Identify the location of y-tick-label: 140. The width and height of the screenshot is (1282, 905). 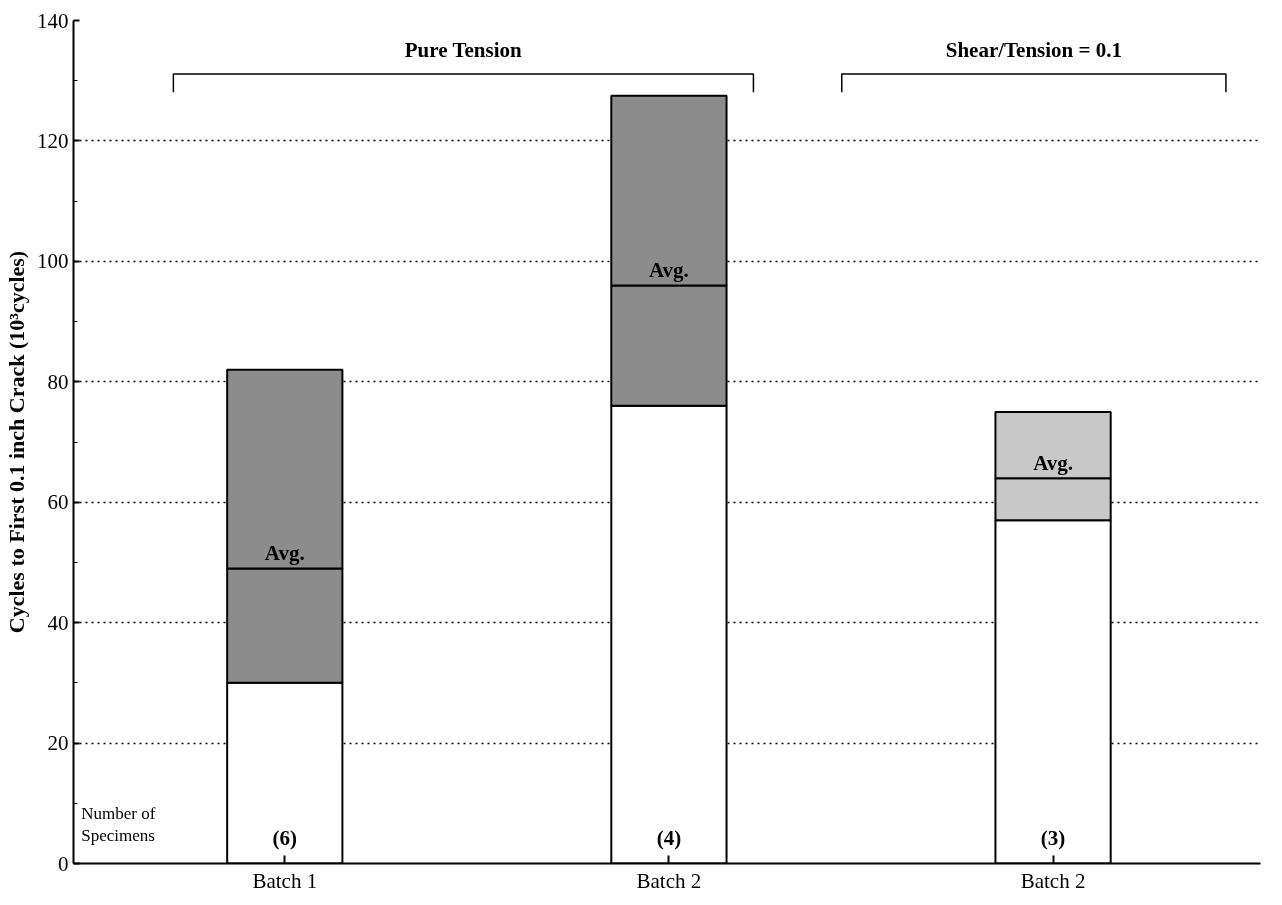
(53, 20).